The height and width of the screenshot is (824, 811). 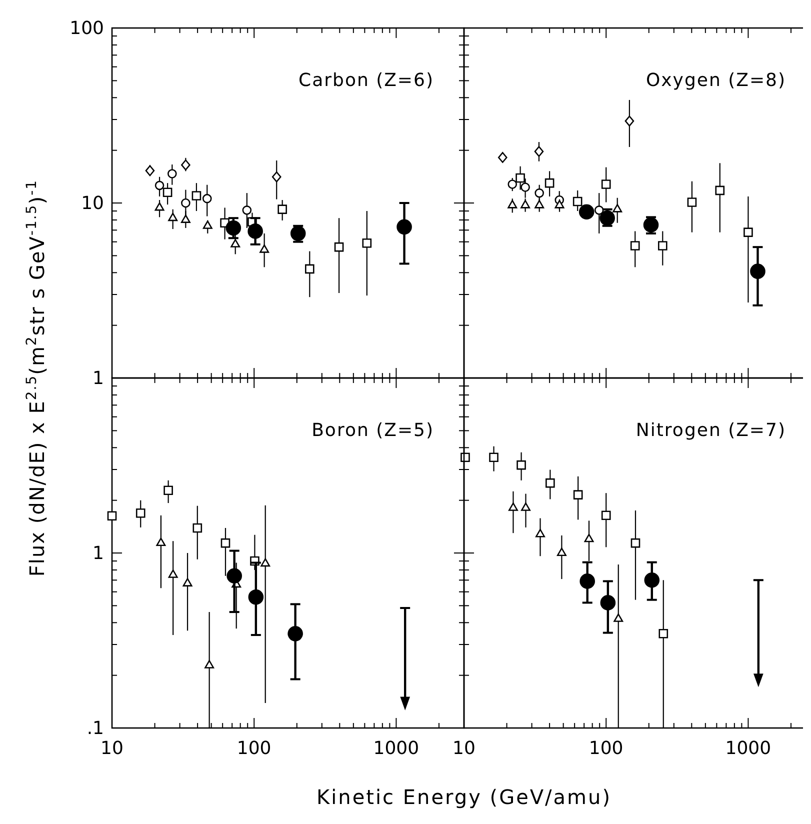 What do you see at coordinates (464, 797) in the screenshot?
I see `x-axis-title: Kinetic Energy (GeV/amu)` at bounding box center [464, 797].